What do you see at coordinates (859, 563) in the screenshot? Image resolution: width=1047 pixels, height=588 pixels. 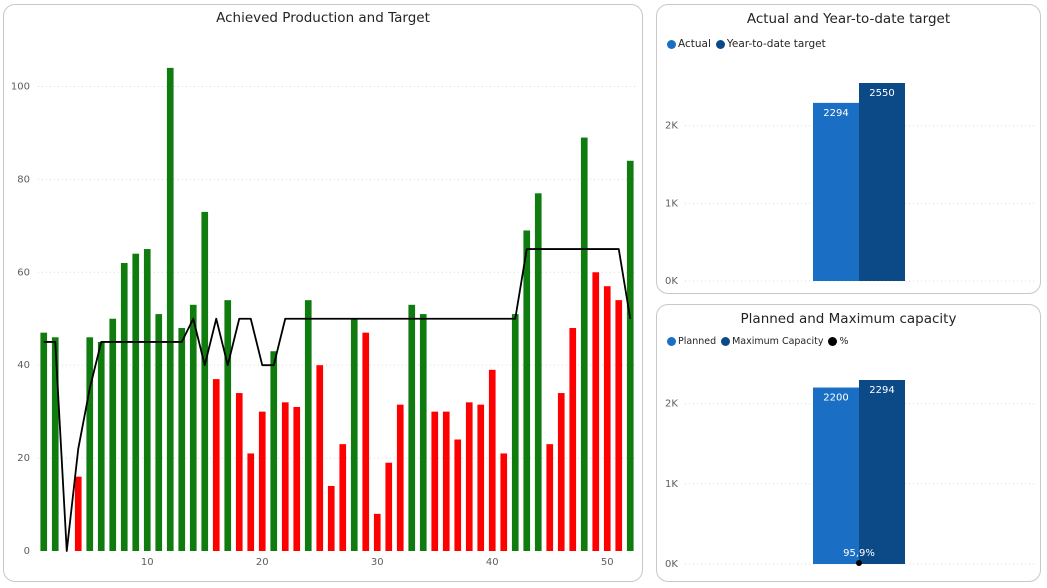 I see `percent-marker` at bounding box center [859, 563].